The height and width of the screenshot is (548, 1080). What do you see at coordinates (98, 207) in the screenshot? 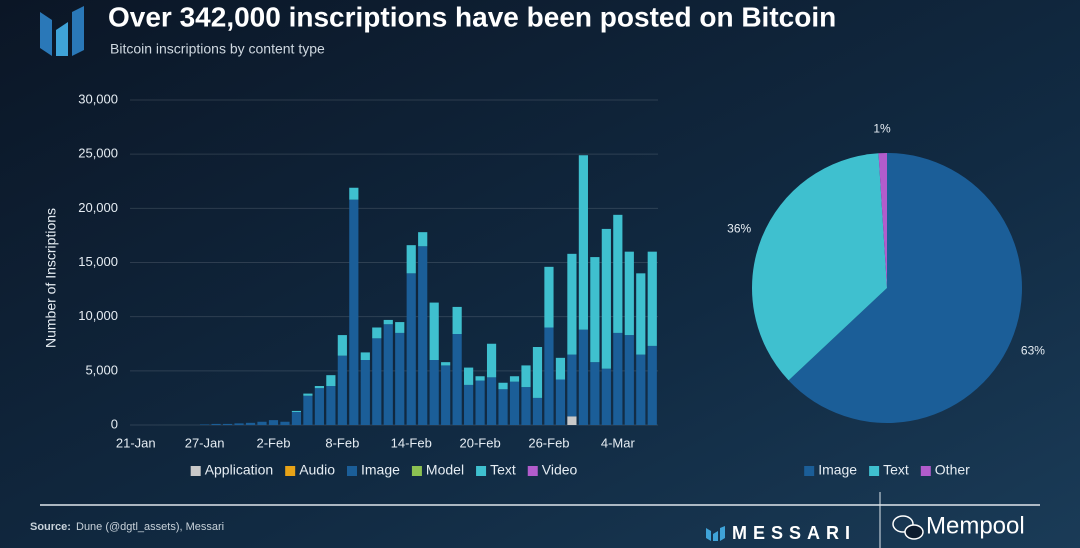
I see `y-tick-label: 20,000` at bounding box center [98, 207].